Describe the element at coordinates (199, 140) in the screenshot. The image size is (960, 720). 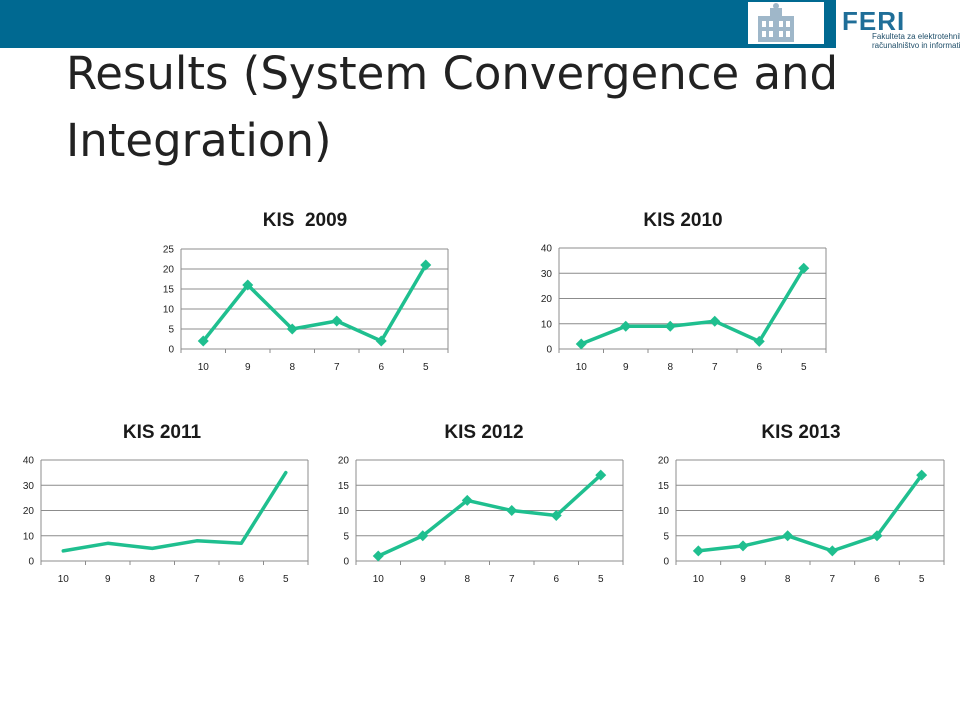
I see `title-line-2: Integration)` at that location.